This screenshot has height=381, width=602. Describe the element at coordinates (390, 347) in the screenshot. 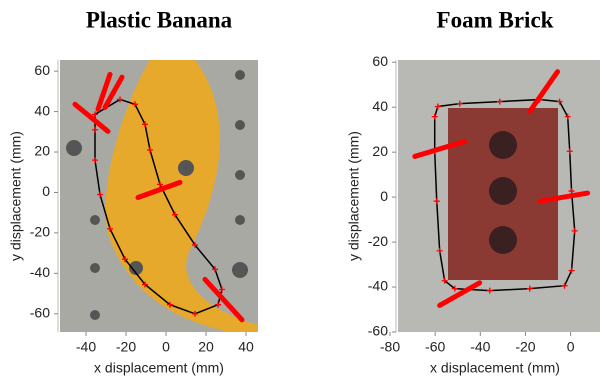

I see `x-tick-label: -80` at that location.